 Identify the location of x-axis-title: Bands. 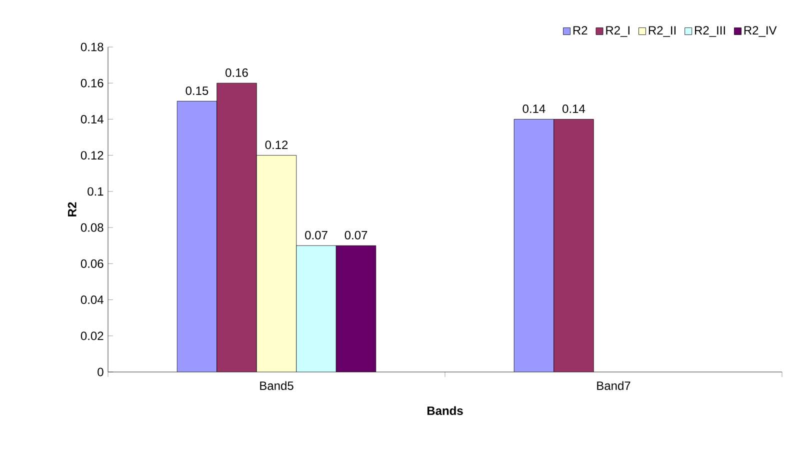
(445, 411).